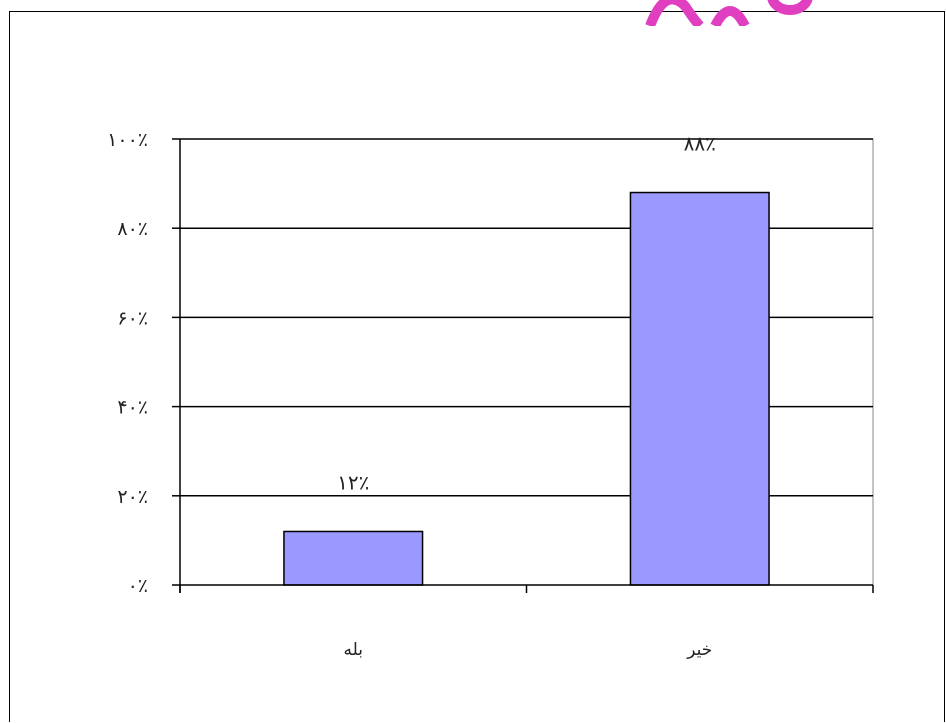 The width and height of the screenshot is (946, 723). Describe the element at coordinates (699, 650) in the screenshot. I see `x-tick-label-1: خیر` at that location.